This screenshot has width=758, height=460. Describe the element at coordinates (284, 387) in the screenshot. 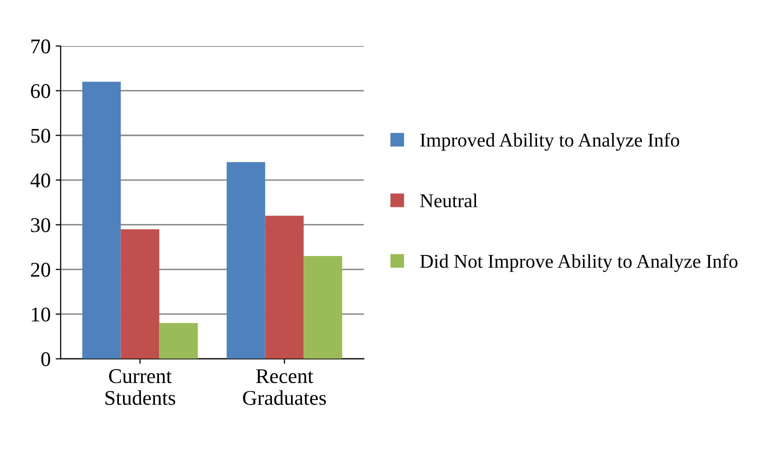

I see `x-tick-label: Recent Graduates` at that location.